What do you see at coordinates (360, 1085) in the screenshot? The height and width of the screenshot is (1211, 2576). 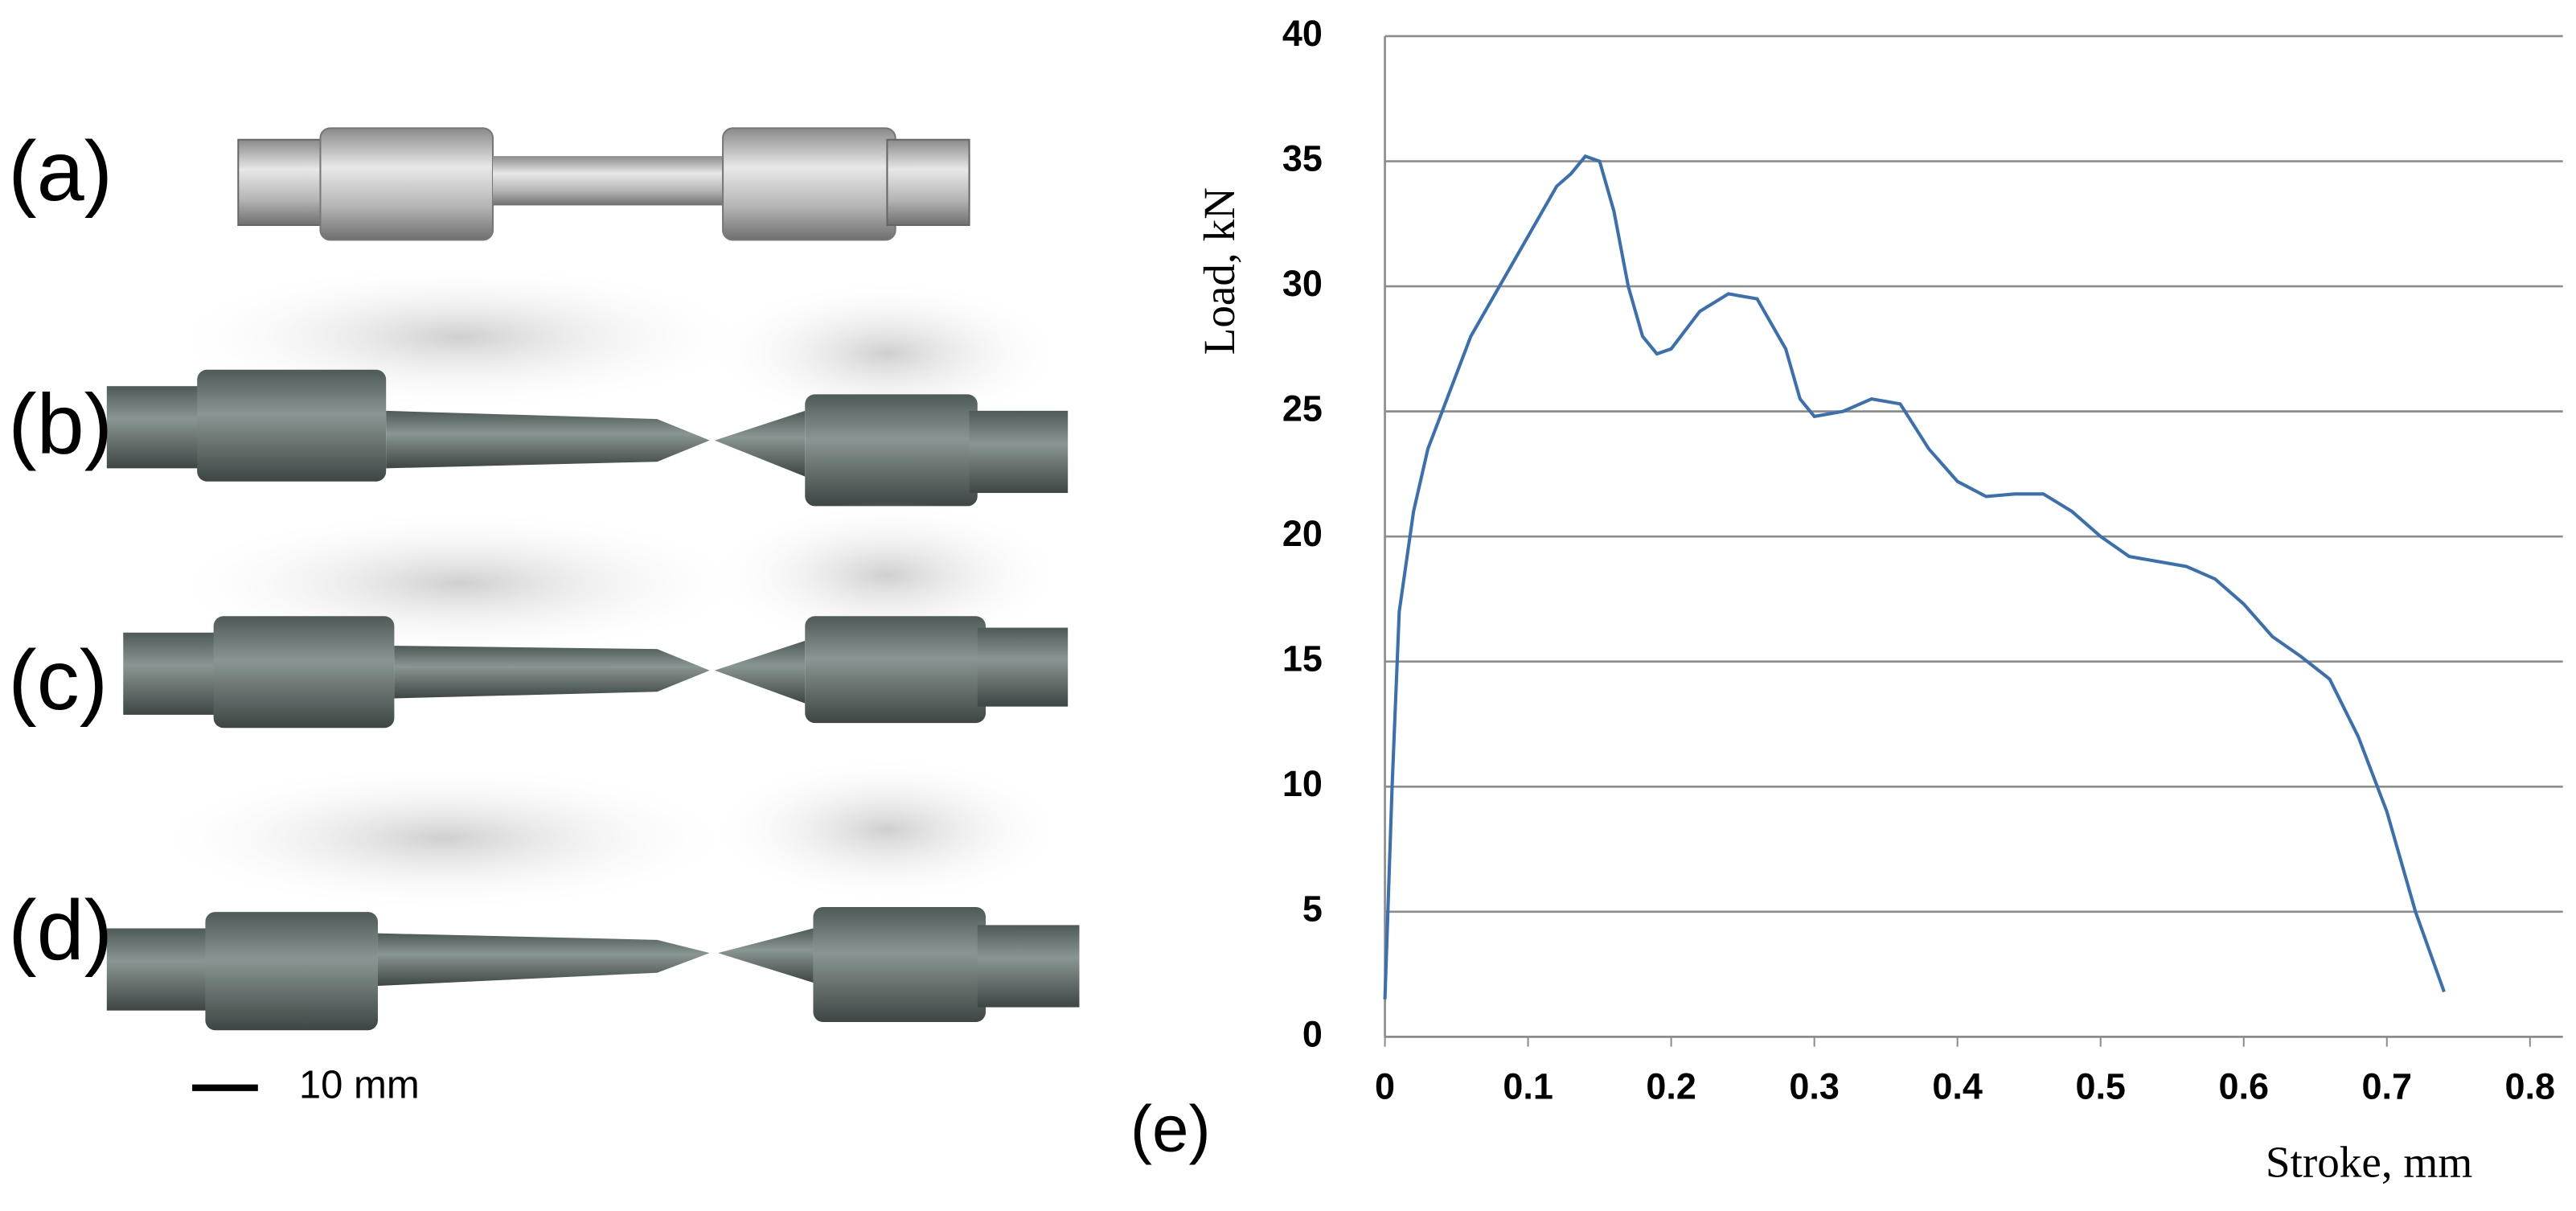 I see `scale-label: 10 mm` at bounding box center [360, 1085].